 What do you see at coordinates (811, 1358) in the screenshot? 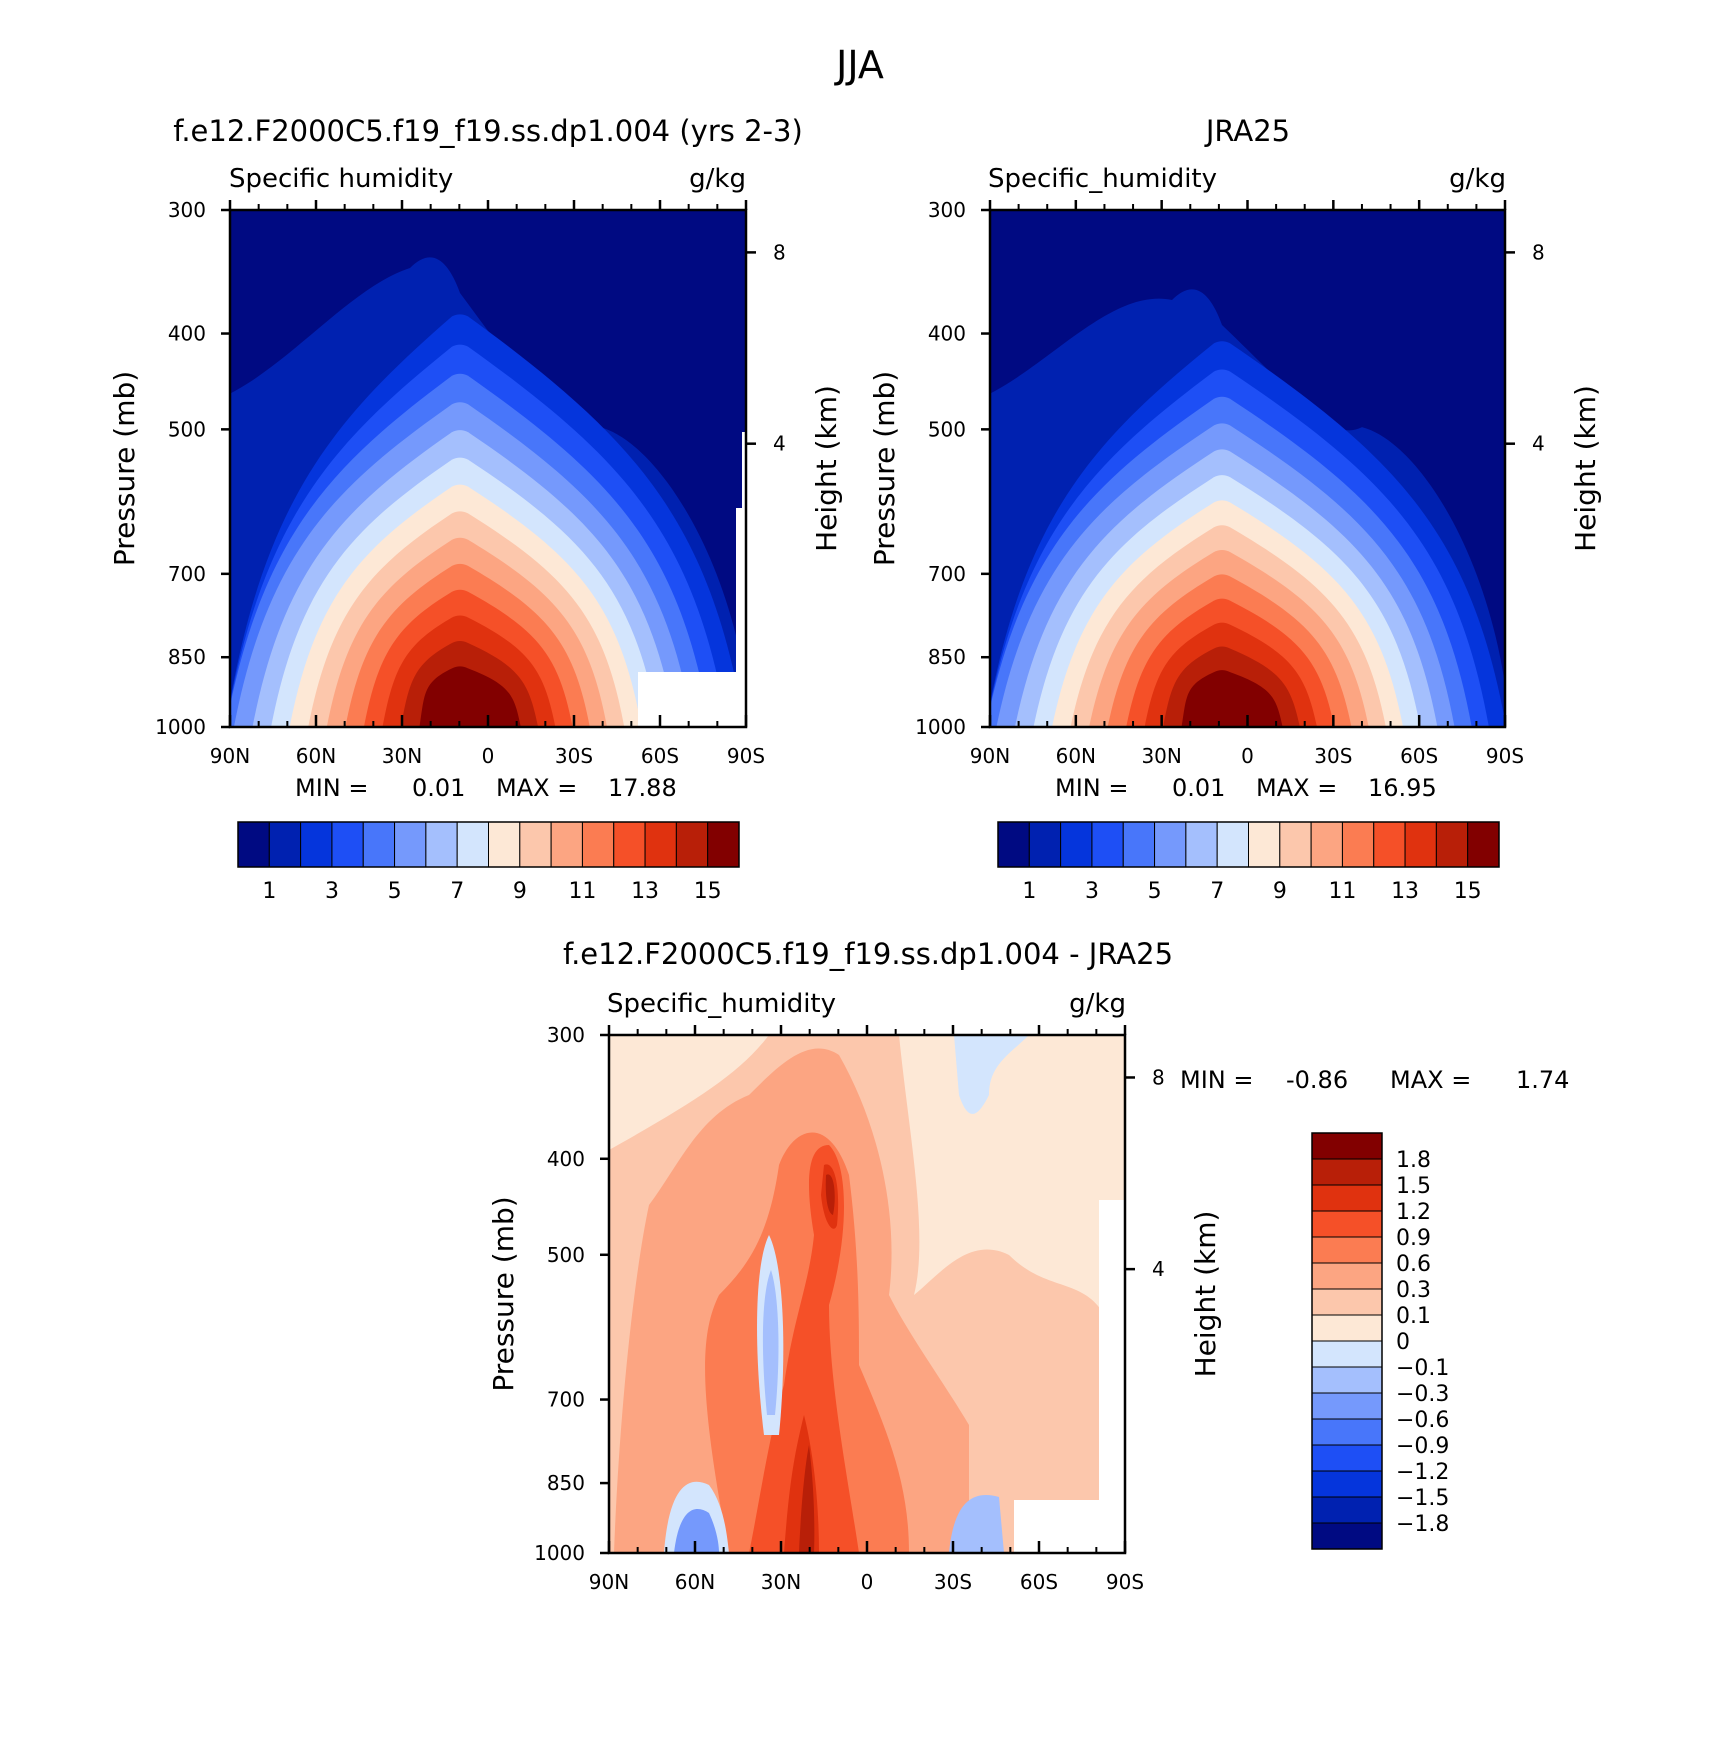
I see `diff-band-1.2` at bounding box center [811, 1358].